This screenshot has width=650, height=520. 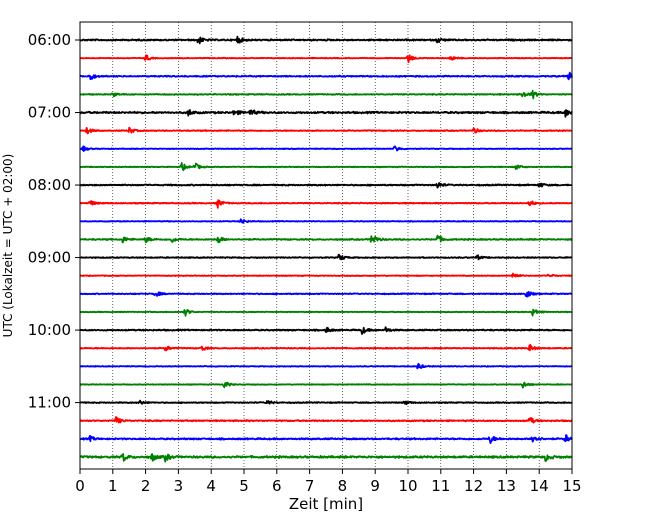 What do you see at coordinates (407, 486) in the screenshot?
I see `x-tick-label: 10` at bounding box center [407, 486].